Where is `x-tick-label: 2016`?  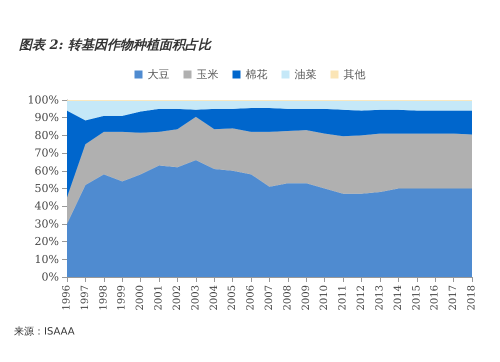 x-tick-label: 2016 is located at coordinates (435, 297).